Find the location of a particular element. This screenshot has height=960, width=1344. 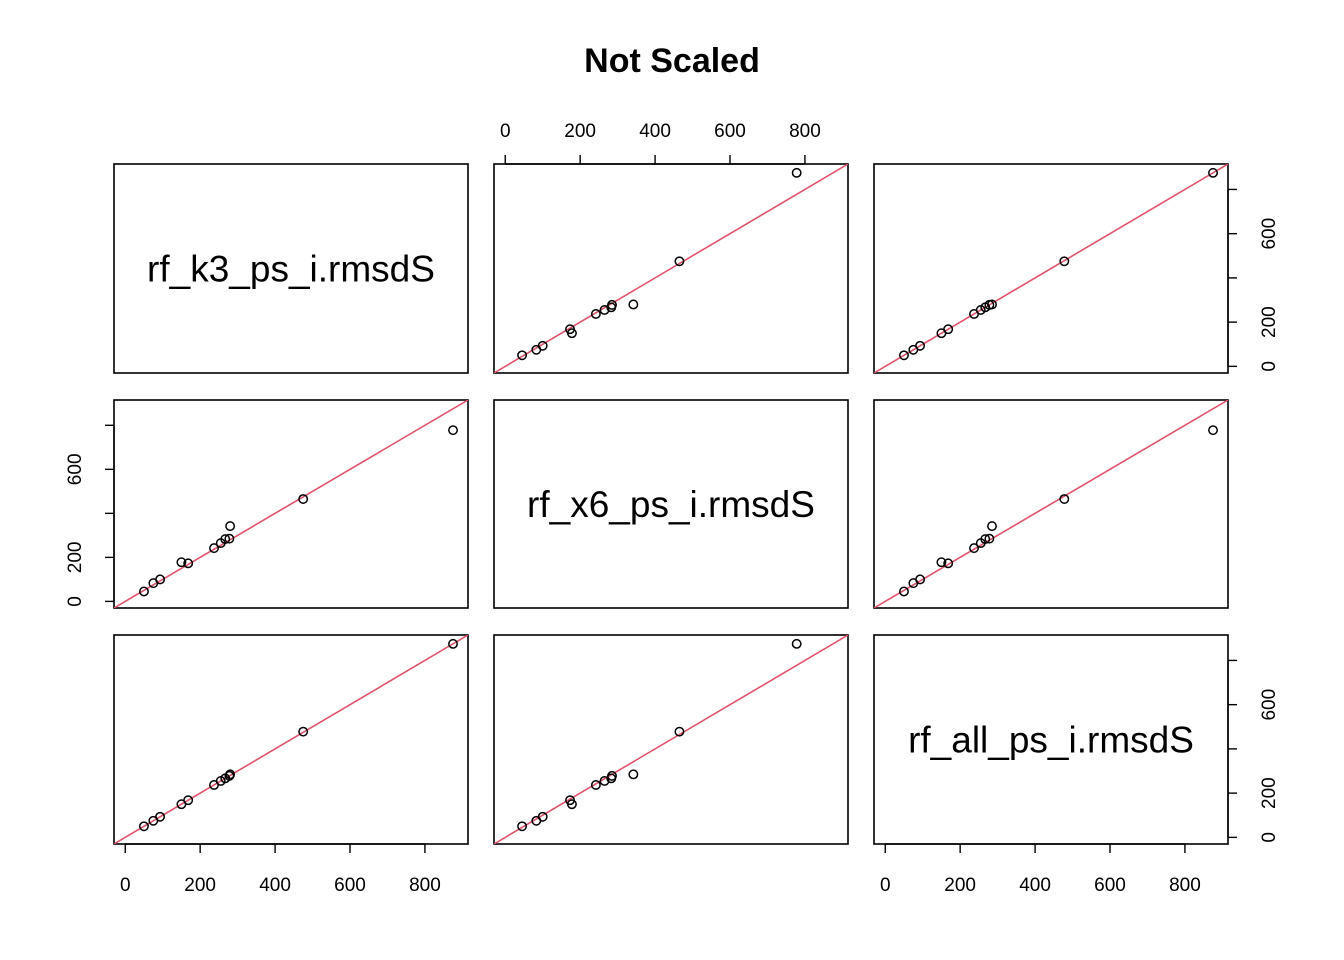

variable-label: rf_k3_ps_i.rmsdS is located at coordinates (291, 269).